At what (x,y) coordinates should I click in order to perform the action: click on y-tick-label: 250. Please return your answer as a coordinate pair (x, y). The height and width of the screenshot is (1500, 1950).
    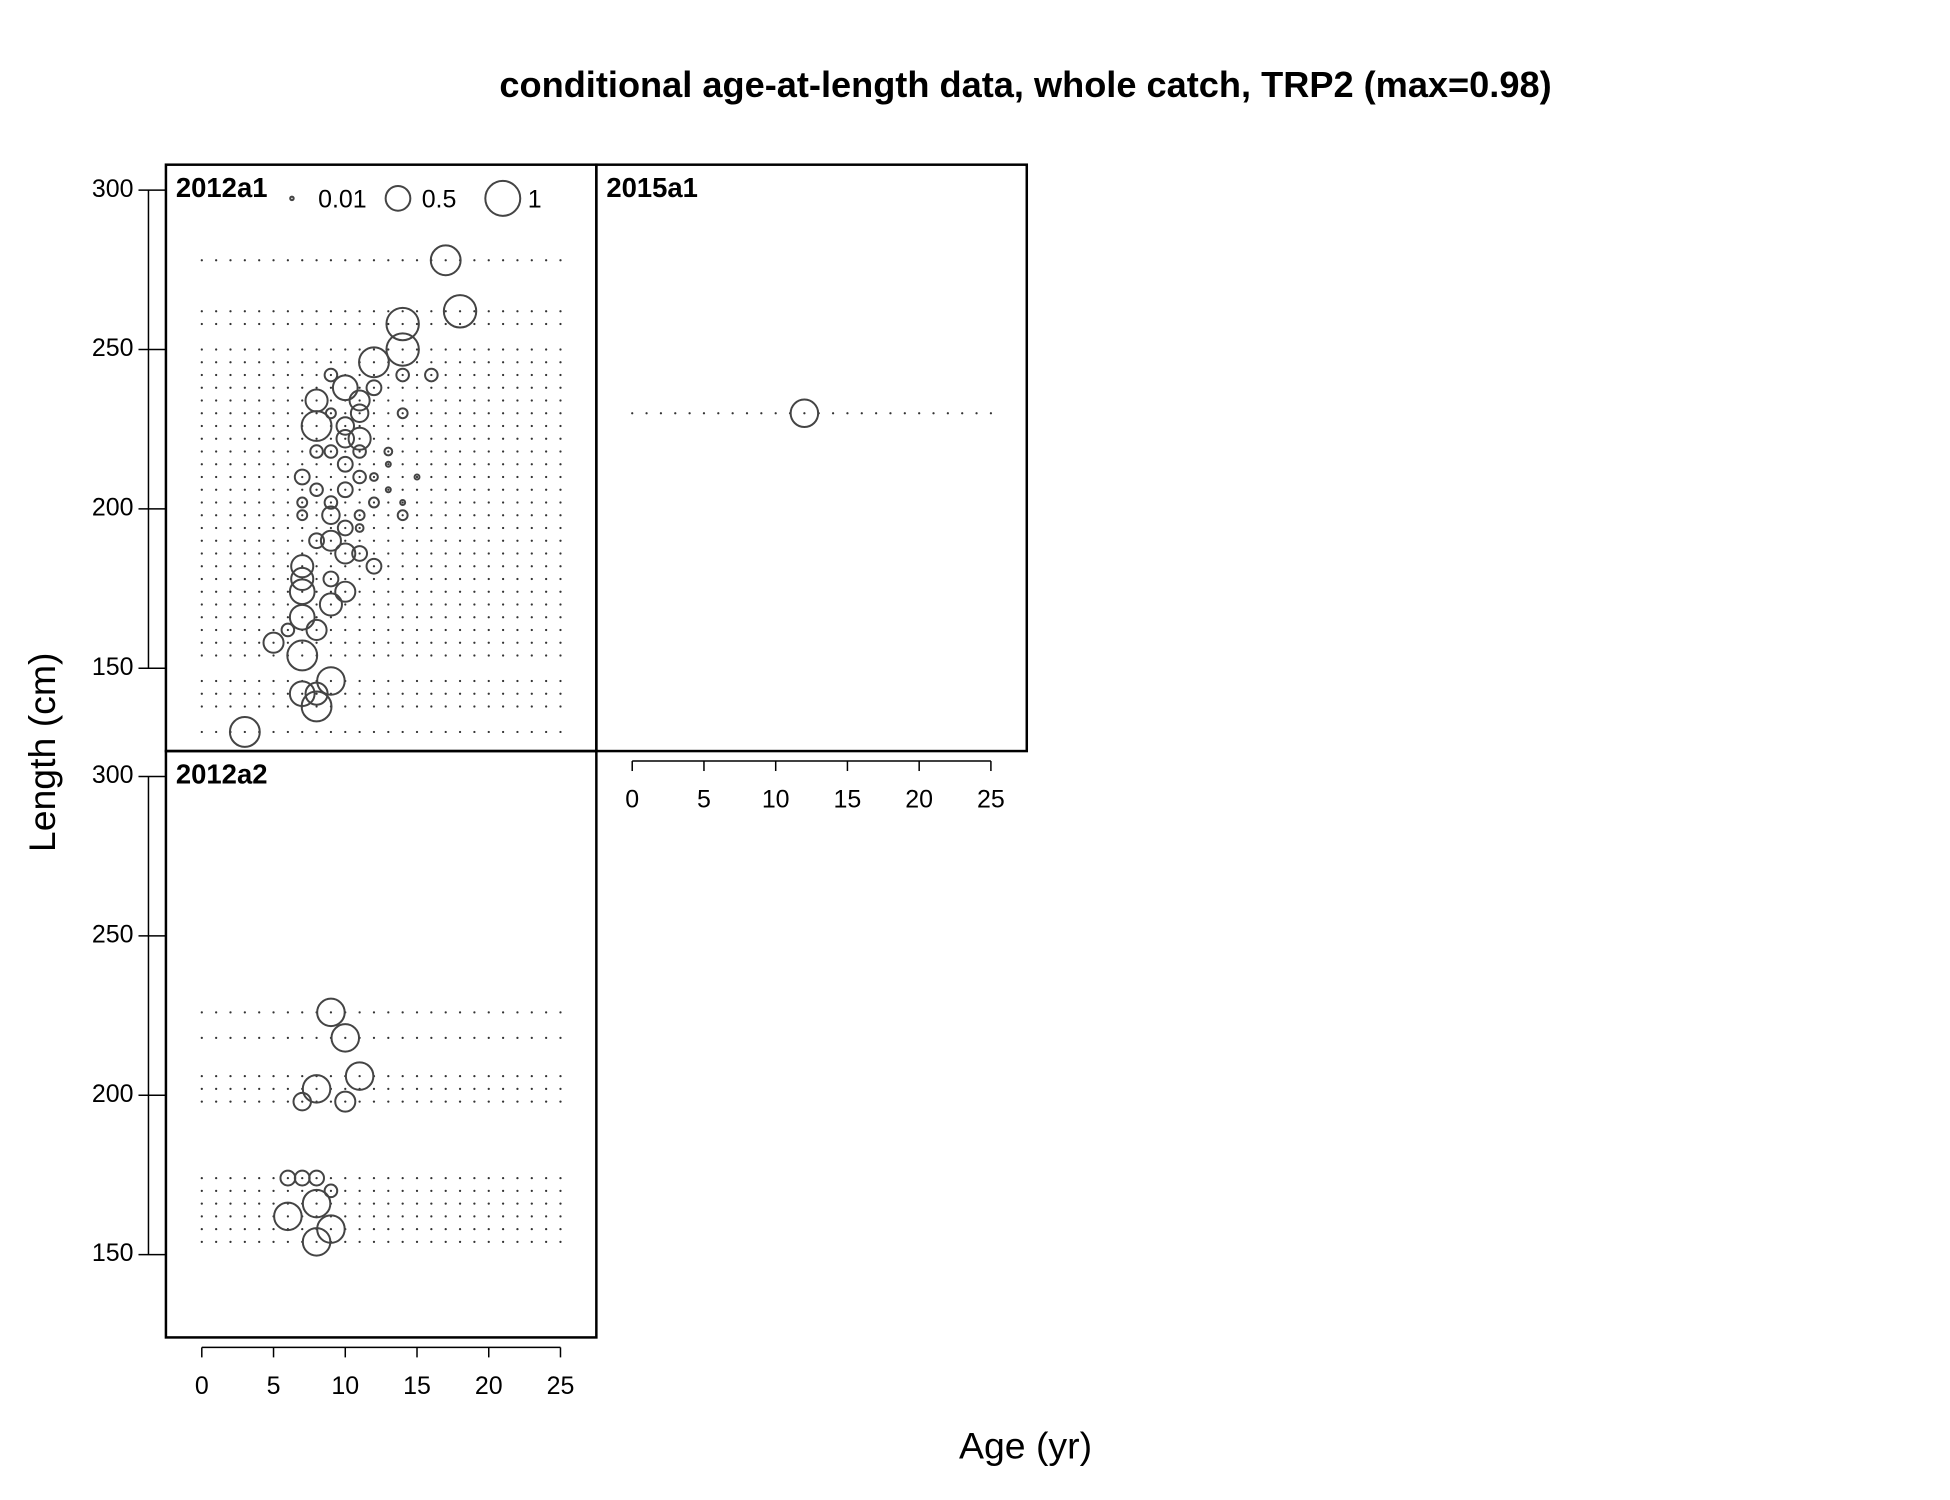
    Looking at the image, I should click on (113, 934).